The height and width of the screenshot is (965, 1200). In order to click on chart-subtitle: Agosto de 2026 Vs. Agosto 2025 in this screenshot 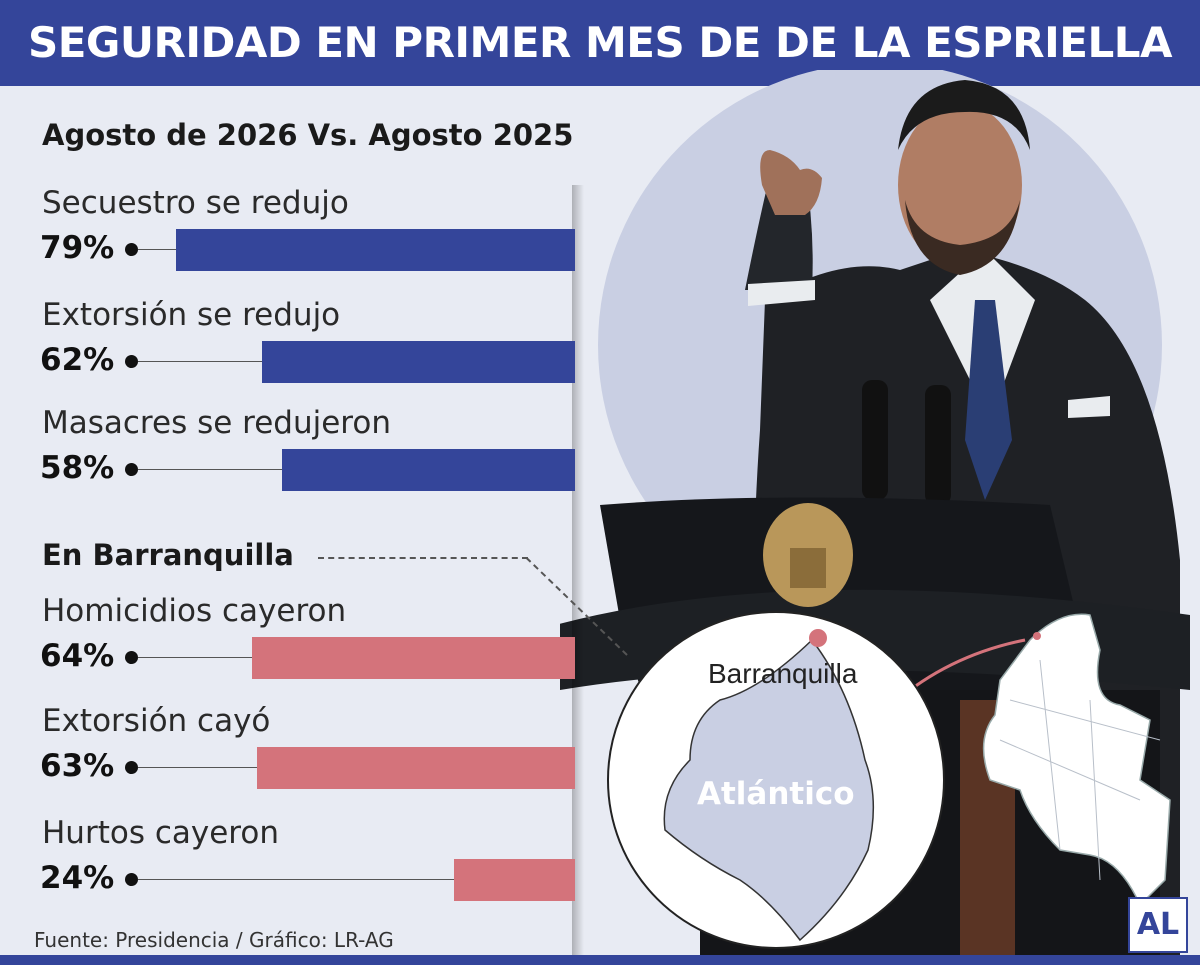, I will do `click(308, 135)`.